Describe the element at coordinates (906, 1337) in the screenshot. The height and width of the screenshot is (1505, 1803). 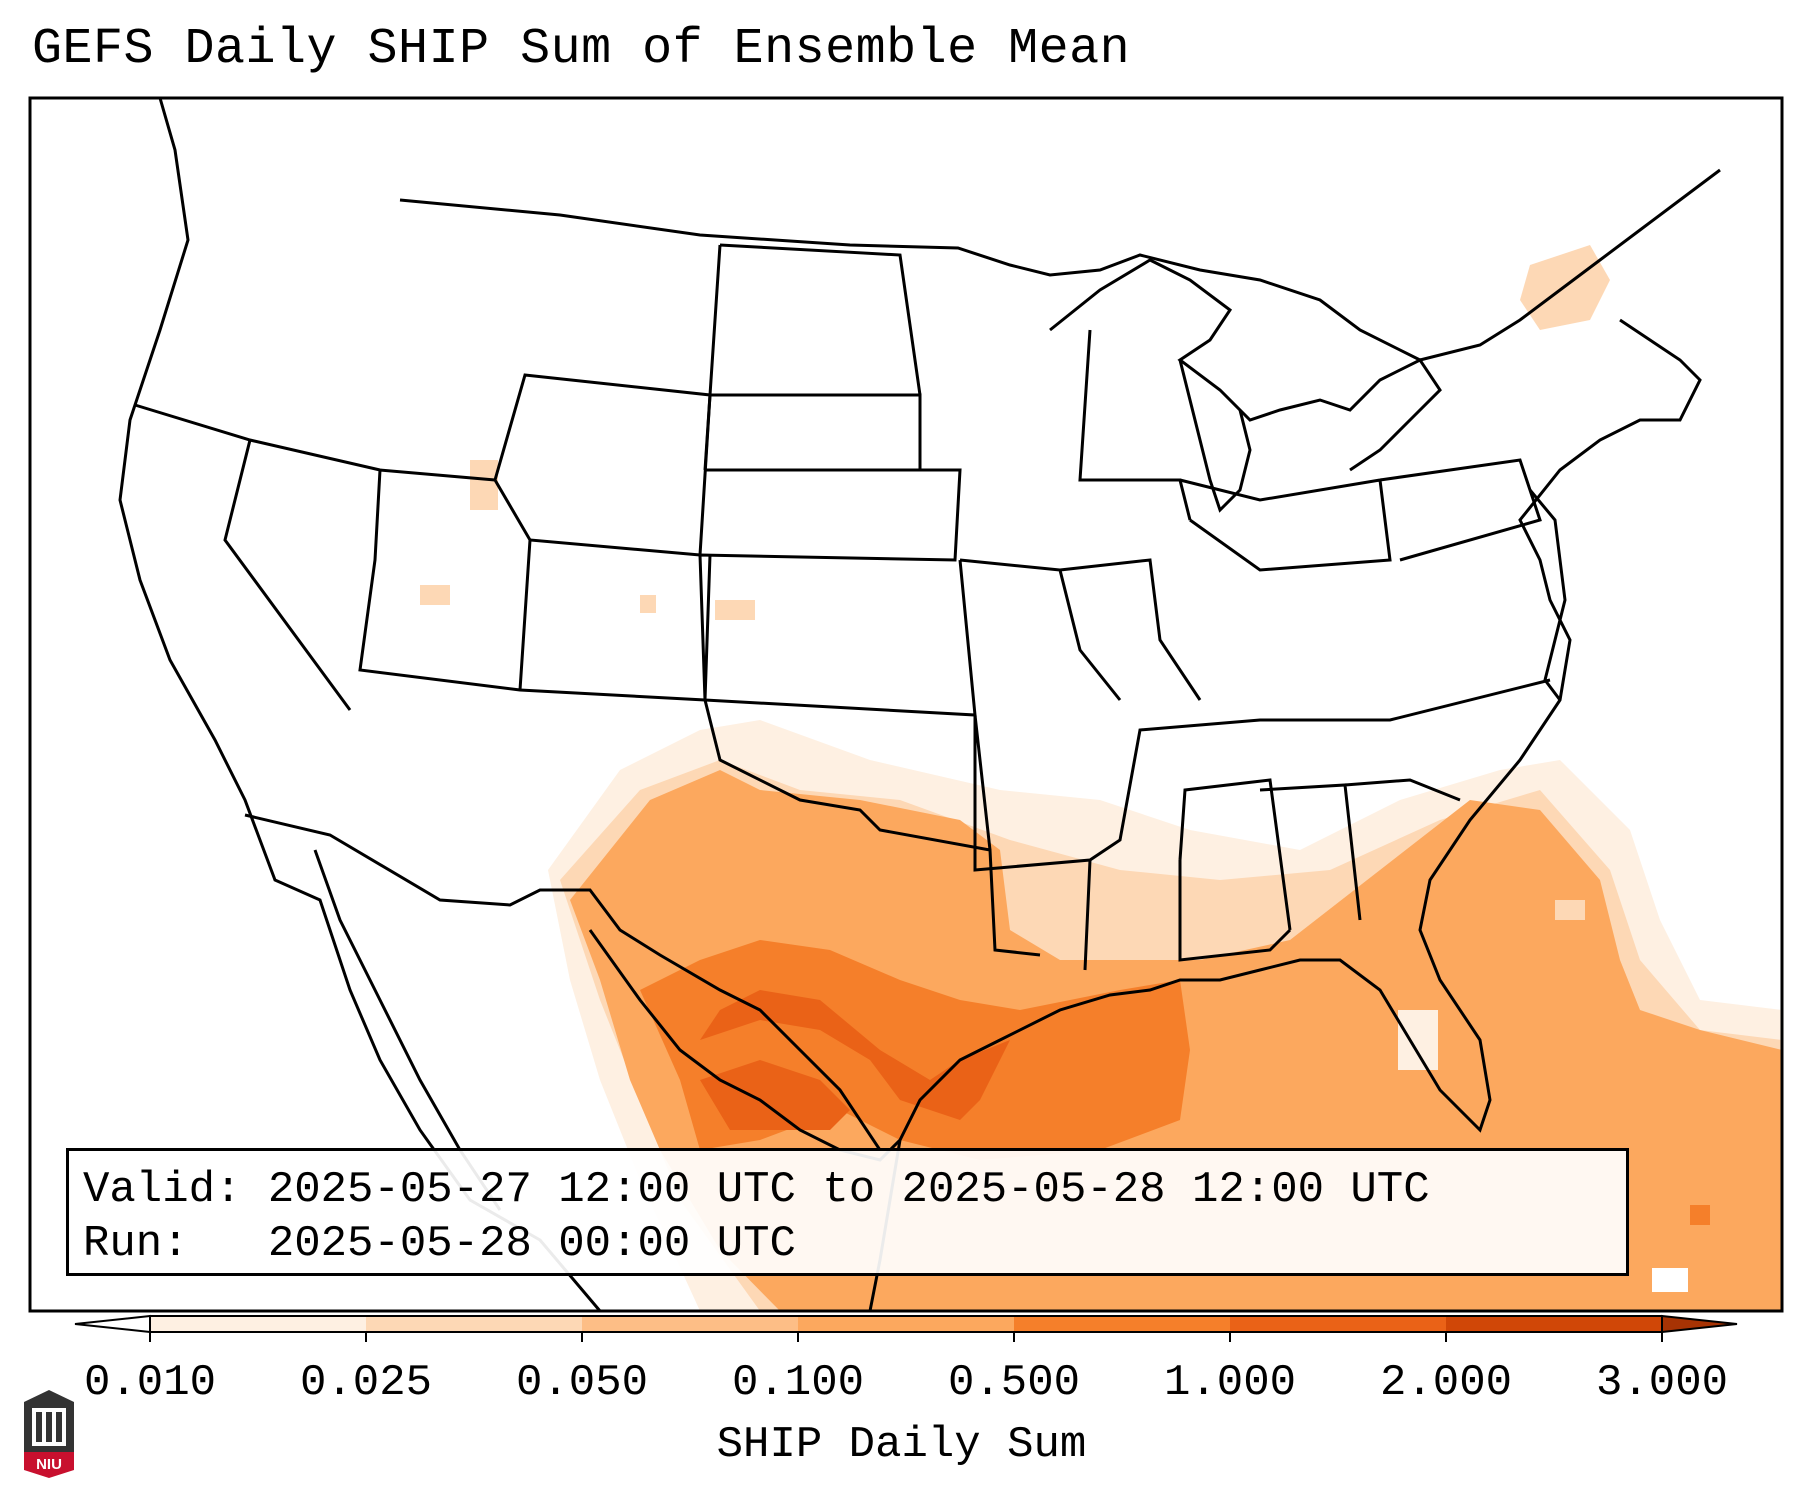
I see `colorbar-ticks` at that location.